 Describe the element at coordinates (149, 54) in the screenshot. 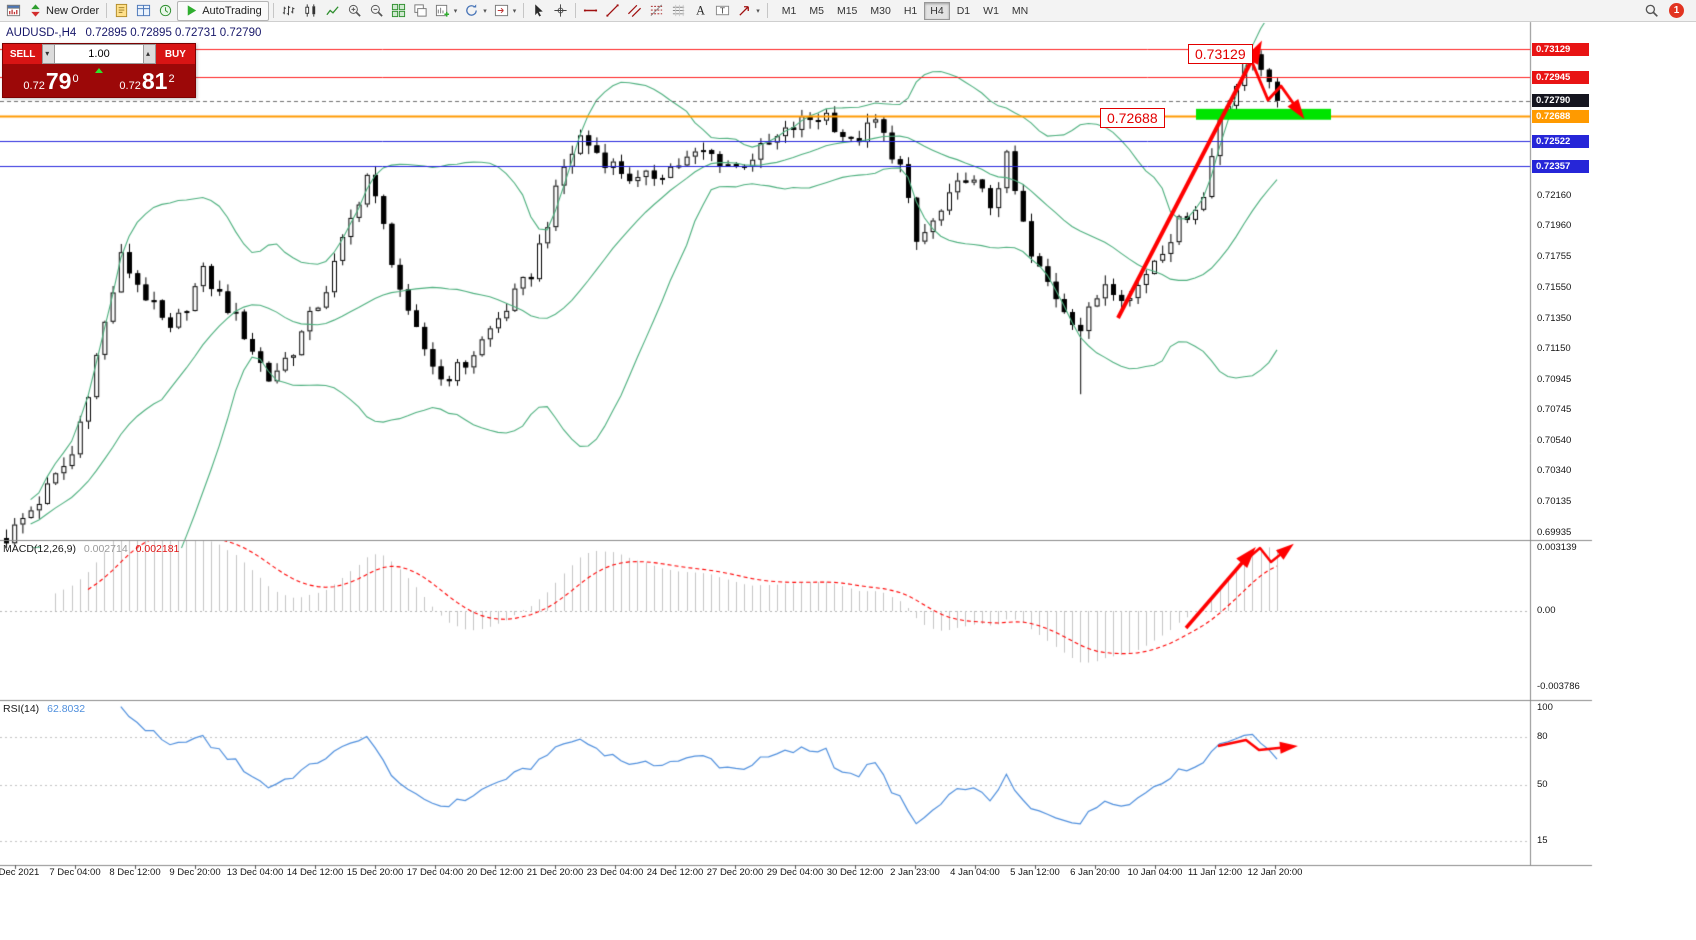

I see `volume-increase-button` at that location.